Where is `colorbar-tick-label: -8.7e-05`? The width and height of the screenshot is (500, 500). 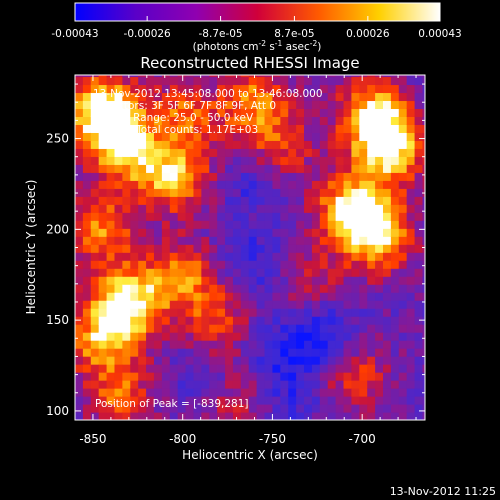 colorbar-tick-label: -8.7e-05 is located at coordinates (221, 34).